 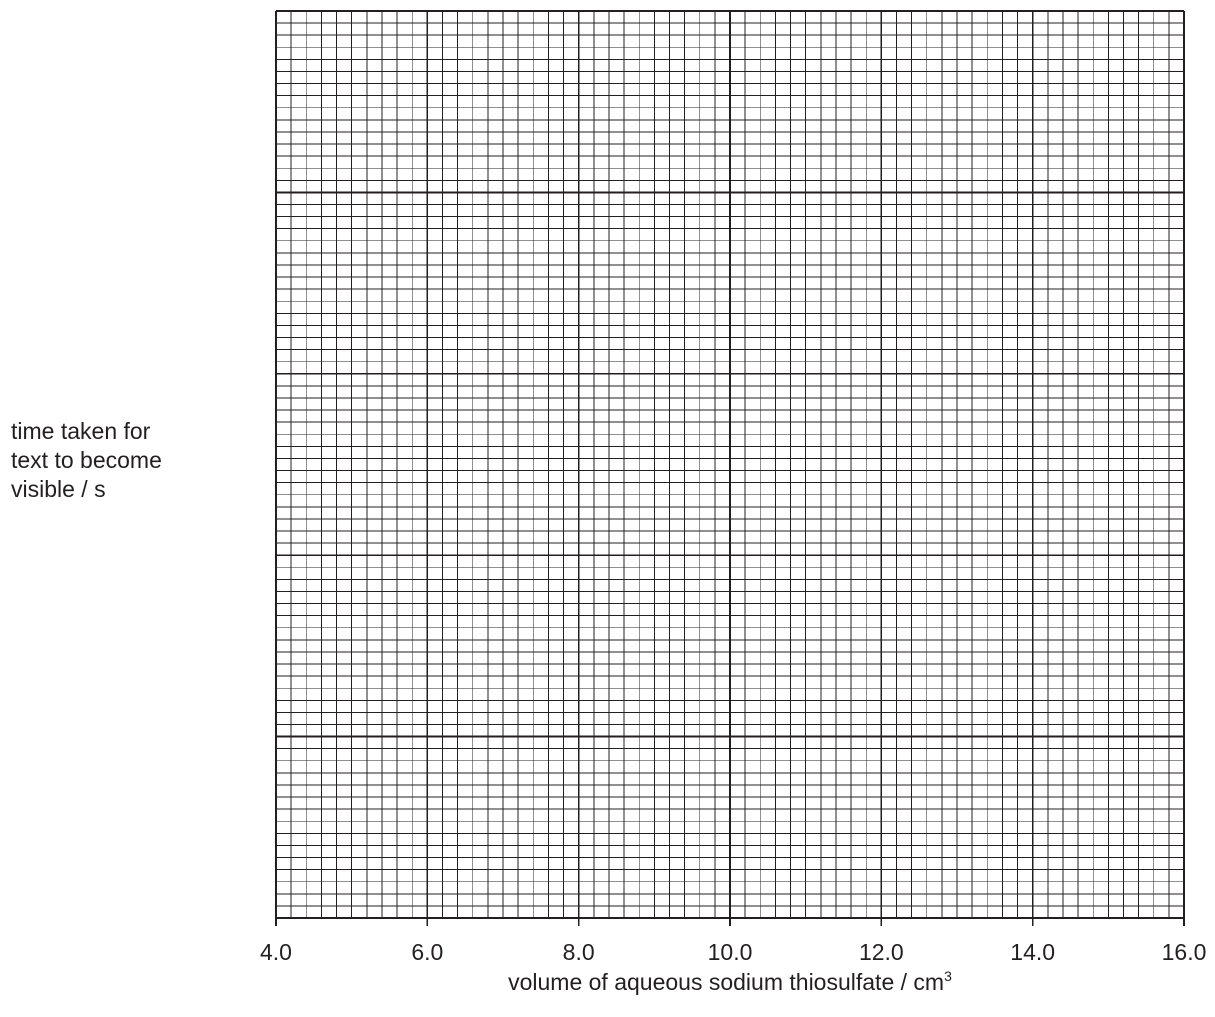 I want to click on x-tick-label: 12.0, so click(x=881, y=952).